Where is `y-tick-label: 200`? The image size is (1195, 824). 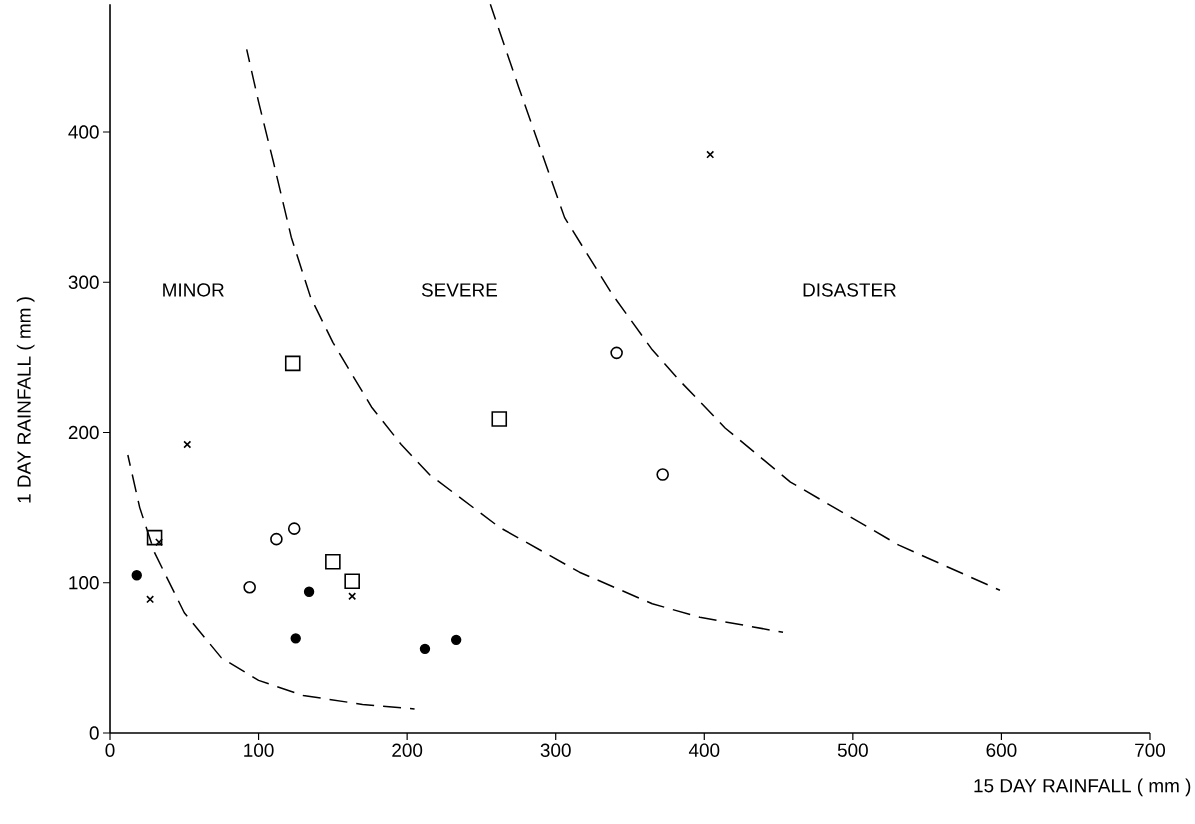 y-tick-label: 200 is located at coordinates (83, 432).